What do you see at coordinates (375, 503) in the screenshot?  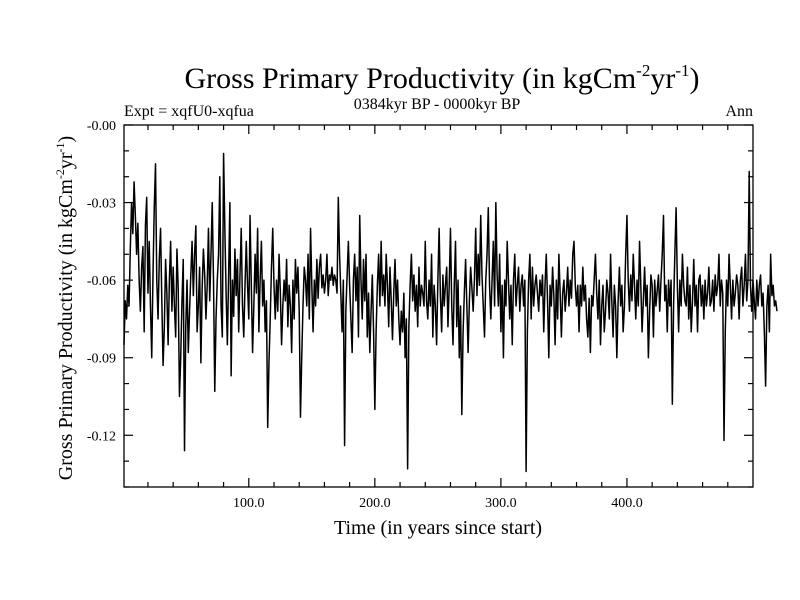 I see `x-tick-label: 200.0` at bounding box center [375, 503].